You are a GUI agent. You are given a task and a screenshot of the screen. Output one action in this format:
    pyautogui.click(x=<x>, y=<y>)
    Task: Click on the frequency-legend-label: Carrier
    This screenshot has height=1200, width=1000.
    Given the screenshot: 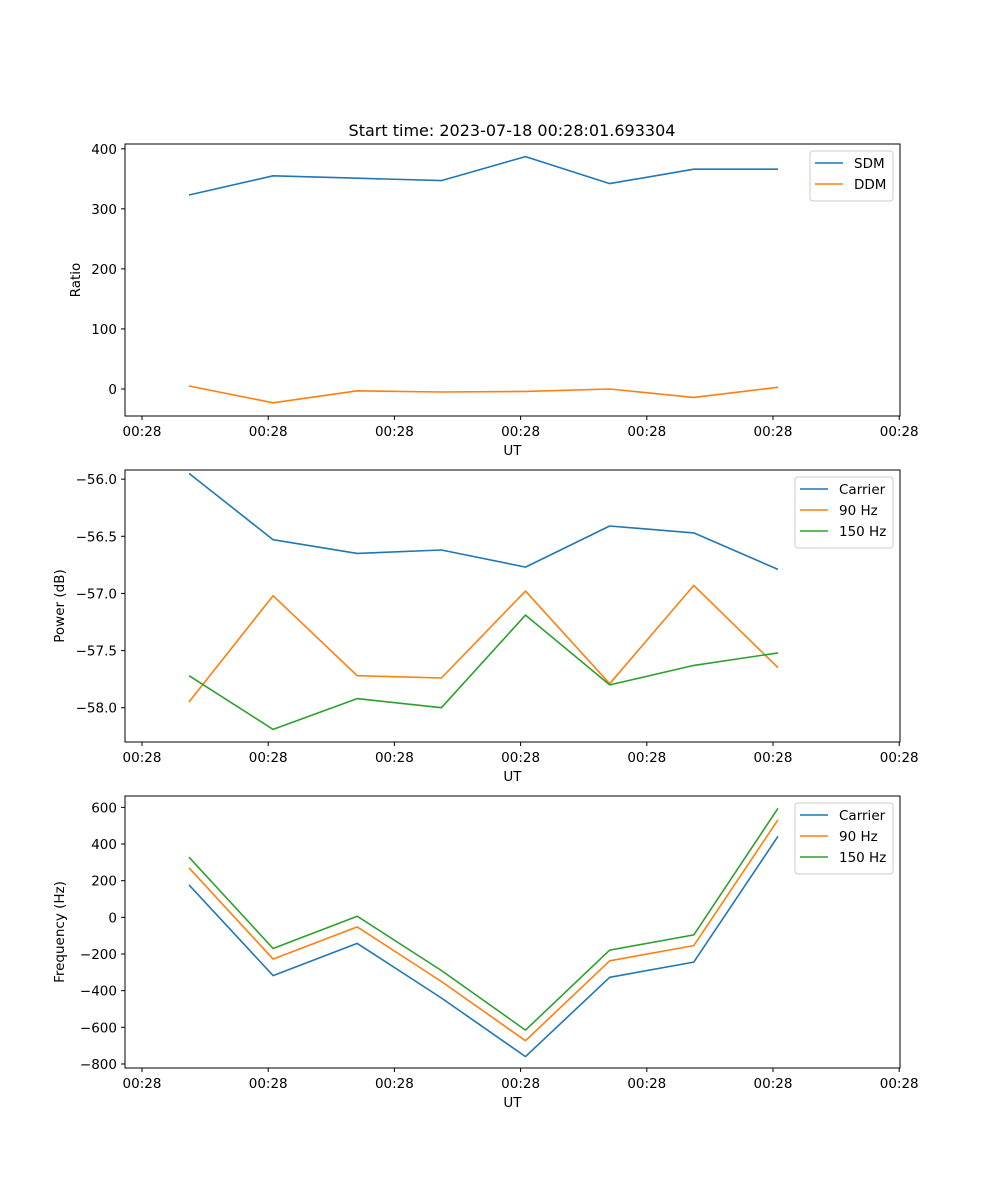 What is the action you would take?
    pyautogui.click(x=862, y=816)
    